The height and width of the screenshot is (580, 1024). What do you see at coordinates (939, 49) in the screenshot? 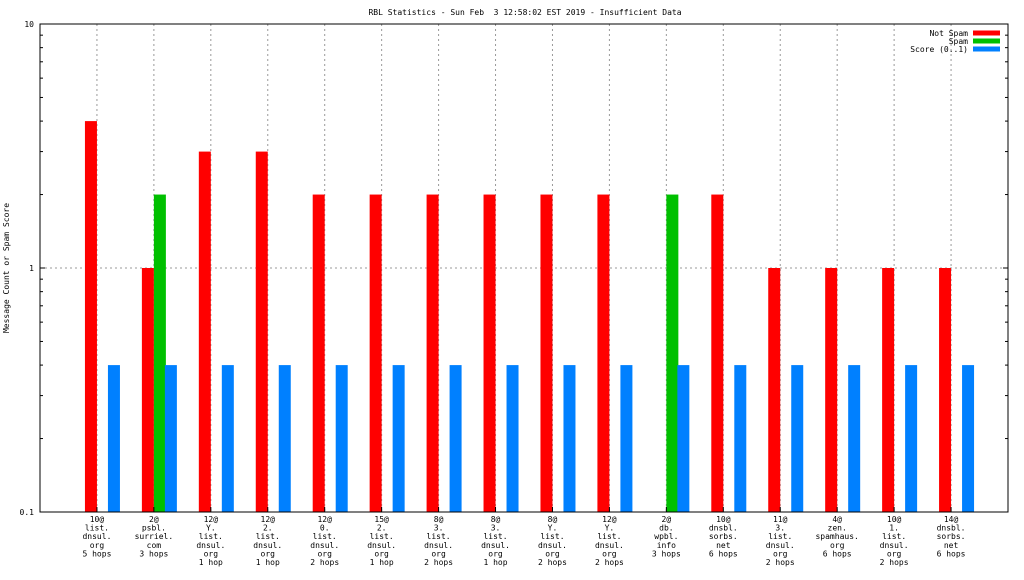
I see `legend-label: Score (0..1)` at bounding box center [939, 49].